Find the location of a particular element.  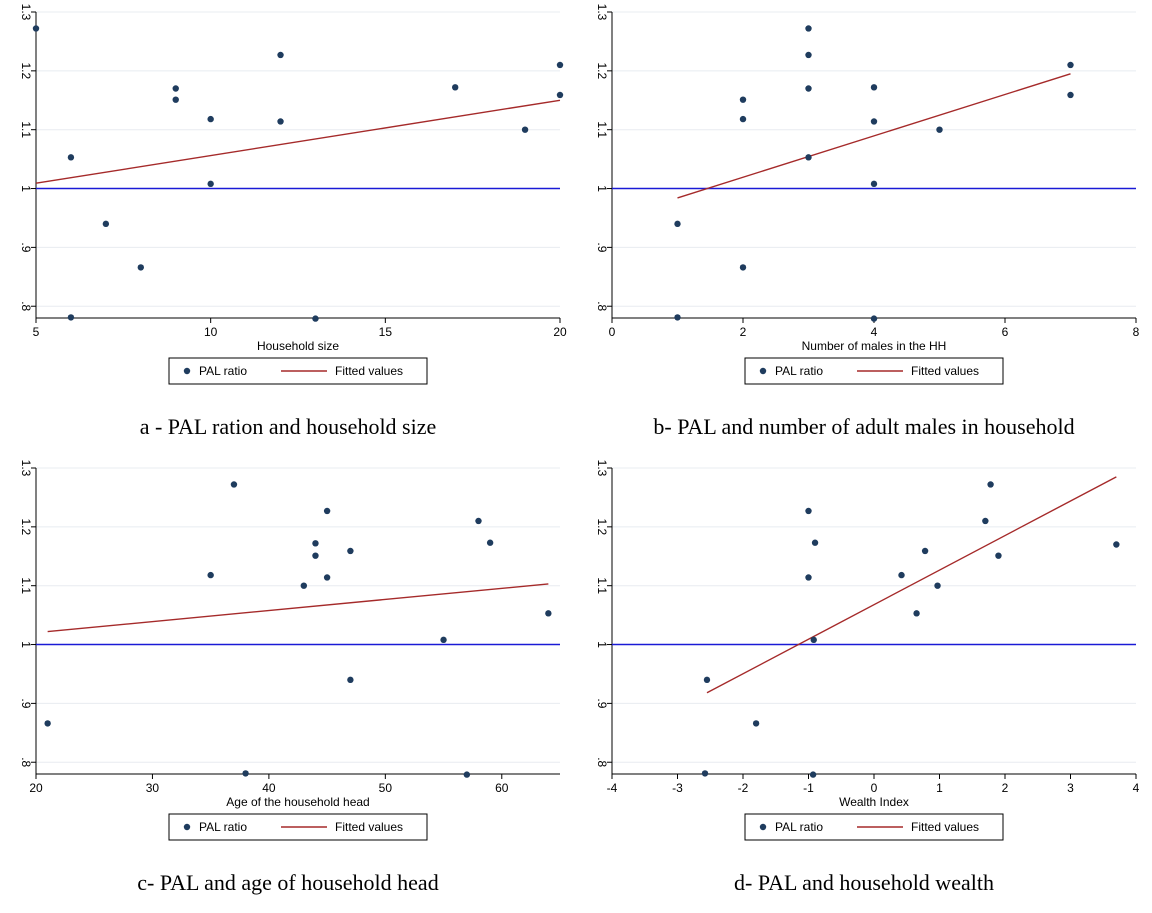

x-tick-label: 8 is located at coordinates (1136, 332).